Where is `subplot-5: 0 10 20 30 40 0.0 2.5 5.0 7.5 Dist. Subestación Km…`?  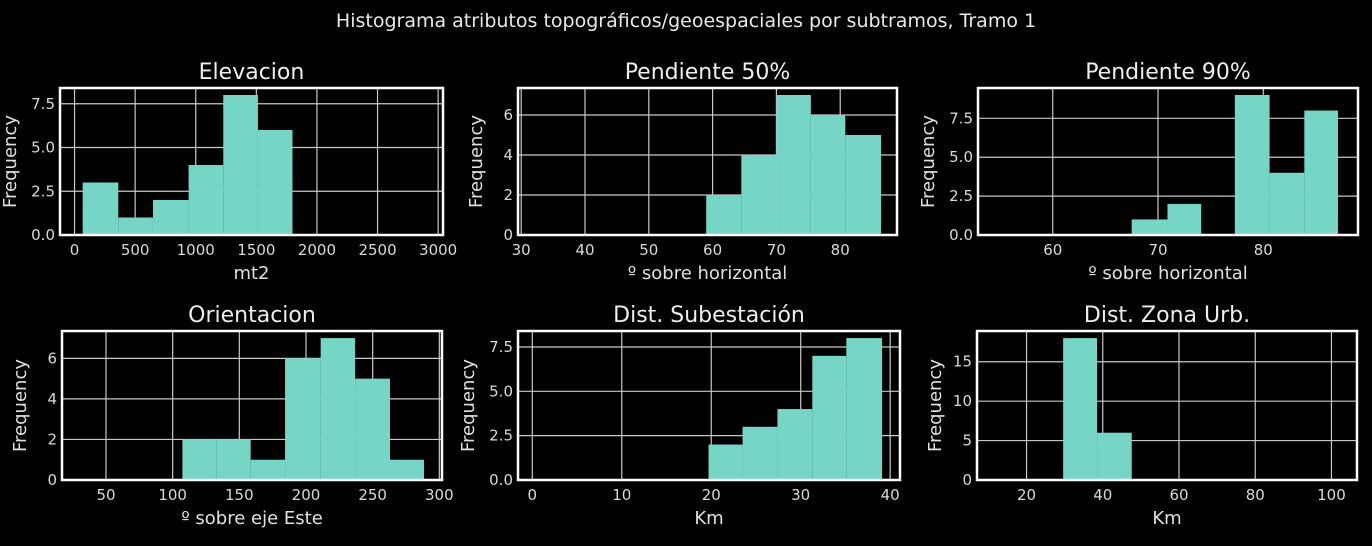 subplot-5: 0 10 20 30 40 0.0 2.5 5.0 7.5 Dist. Subestación Km… is located at coordinates (680, 416).